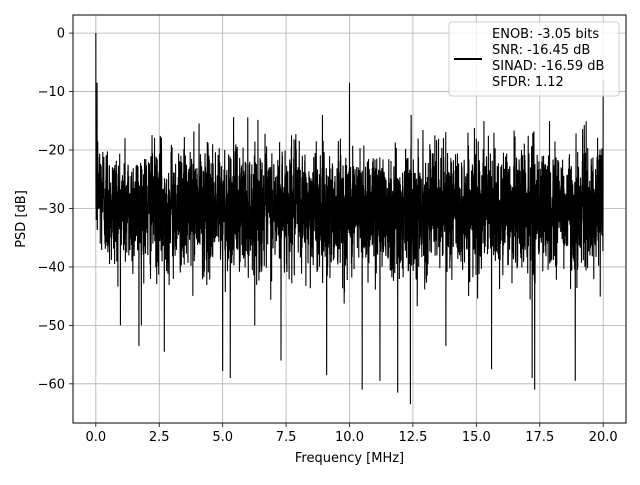  What do you see at coordinates (539, 437) in the screenshot?
I see `x-tick-label: 17.5` at bounding box center [539, 437].